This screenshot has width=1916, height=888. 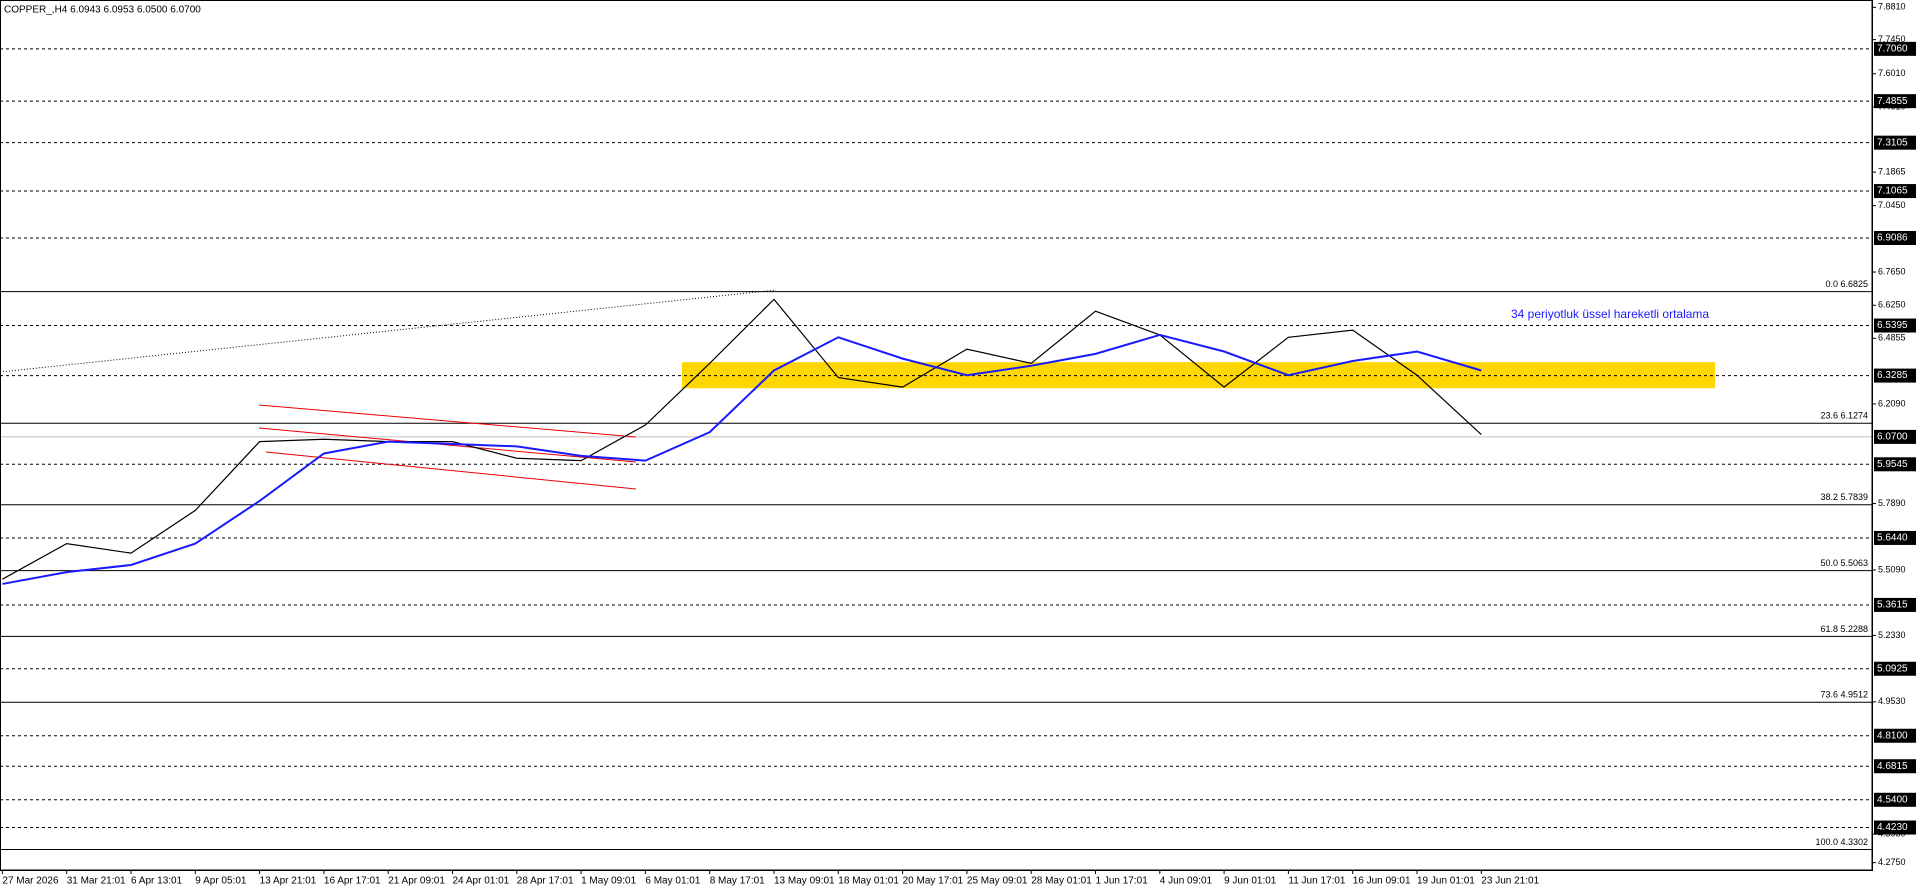 I want to click on y-tick-label: 6.7650, so click(x=1892, y=271).